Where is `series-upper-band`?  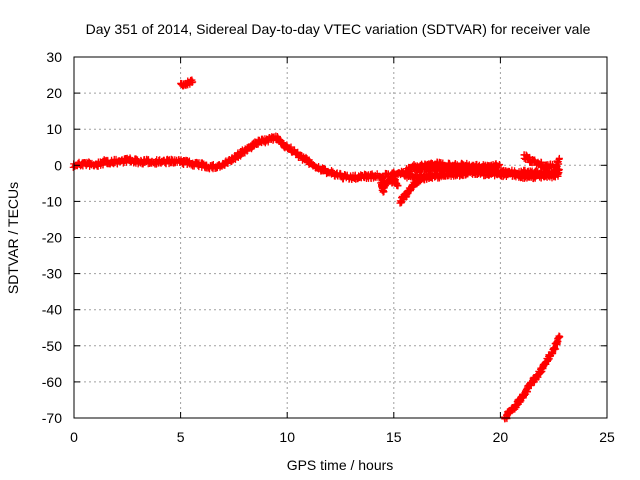
series-upper-band is located at coordinates (457, 166).